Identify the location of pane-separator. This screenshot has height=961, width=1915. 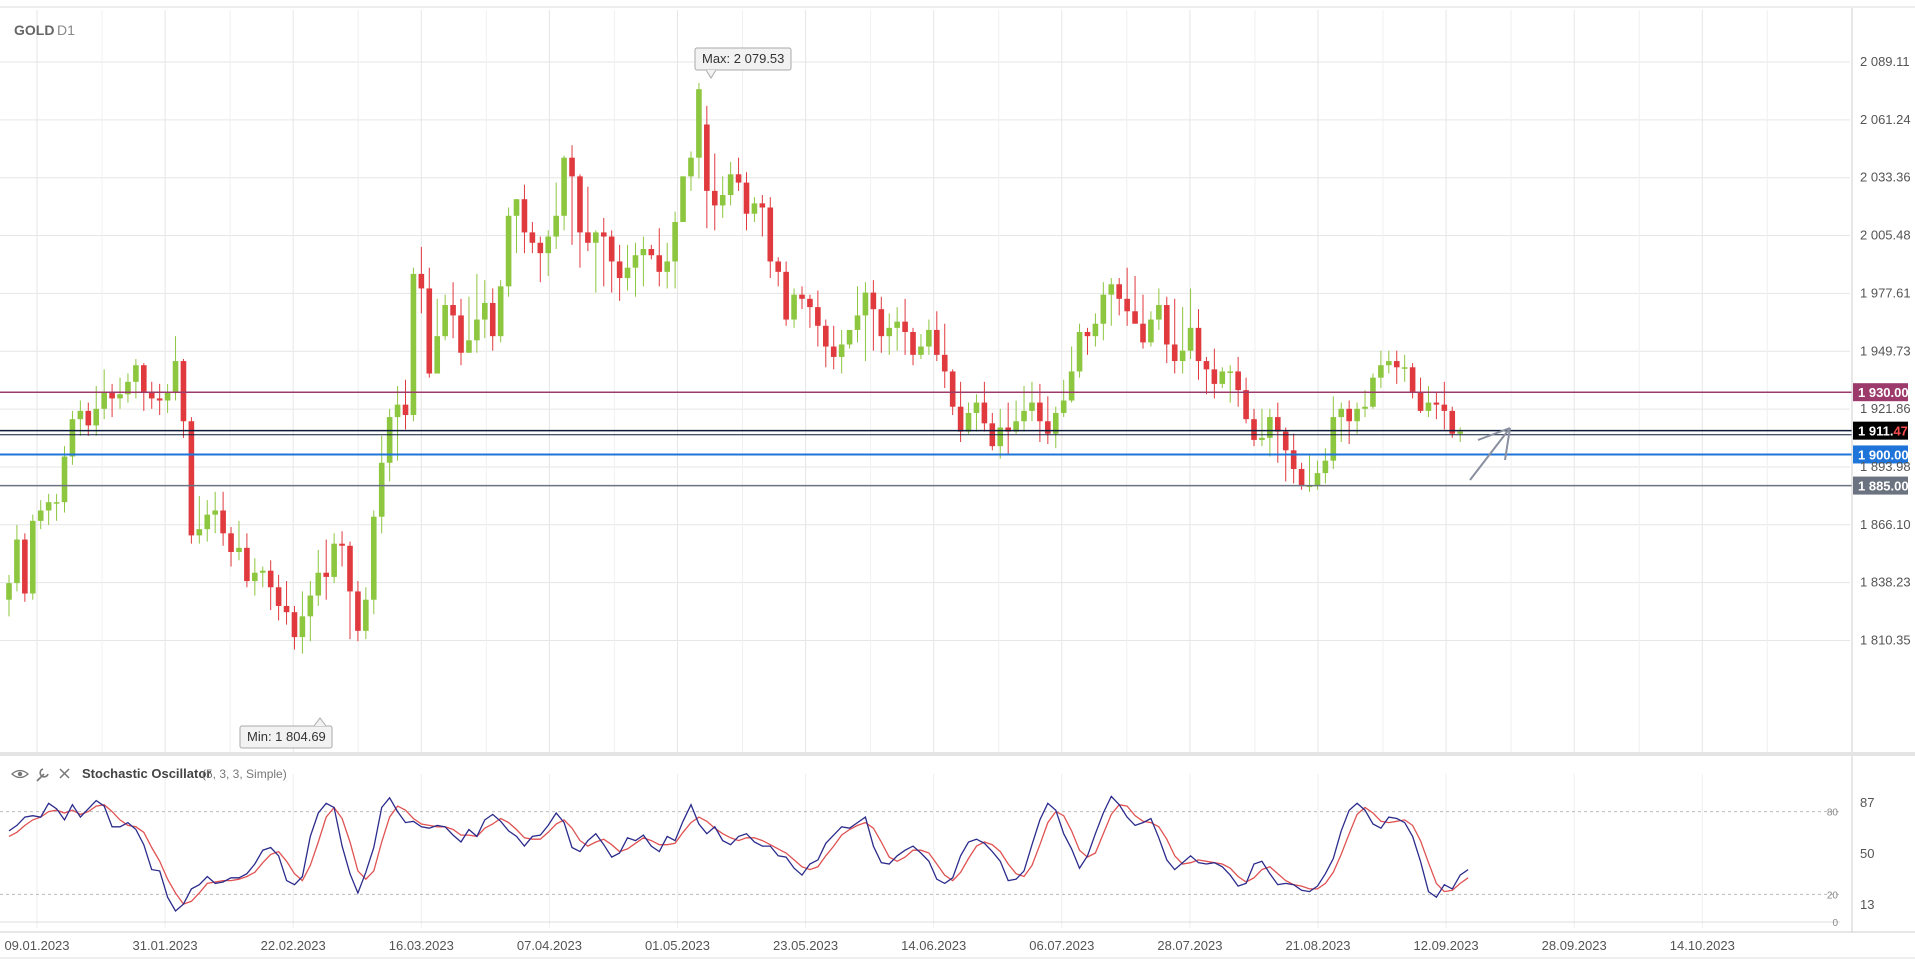
(957, 754).